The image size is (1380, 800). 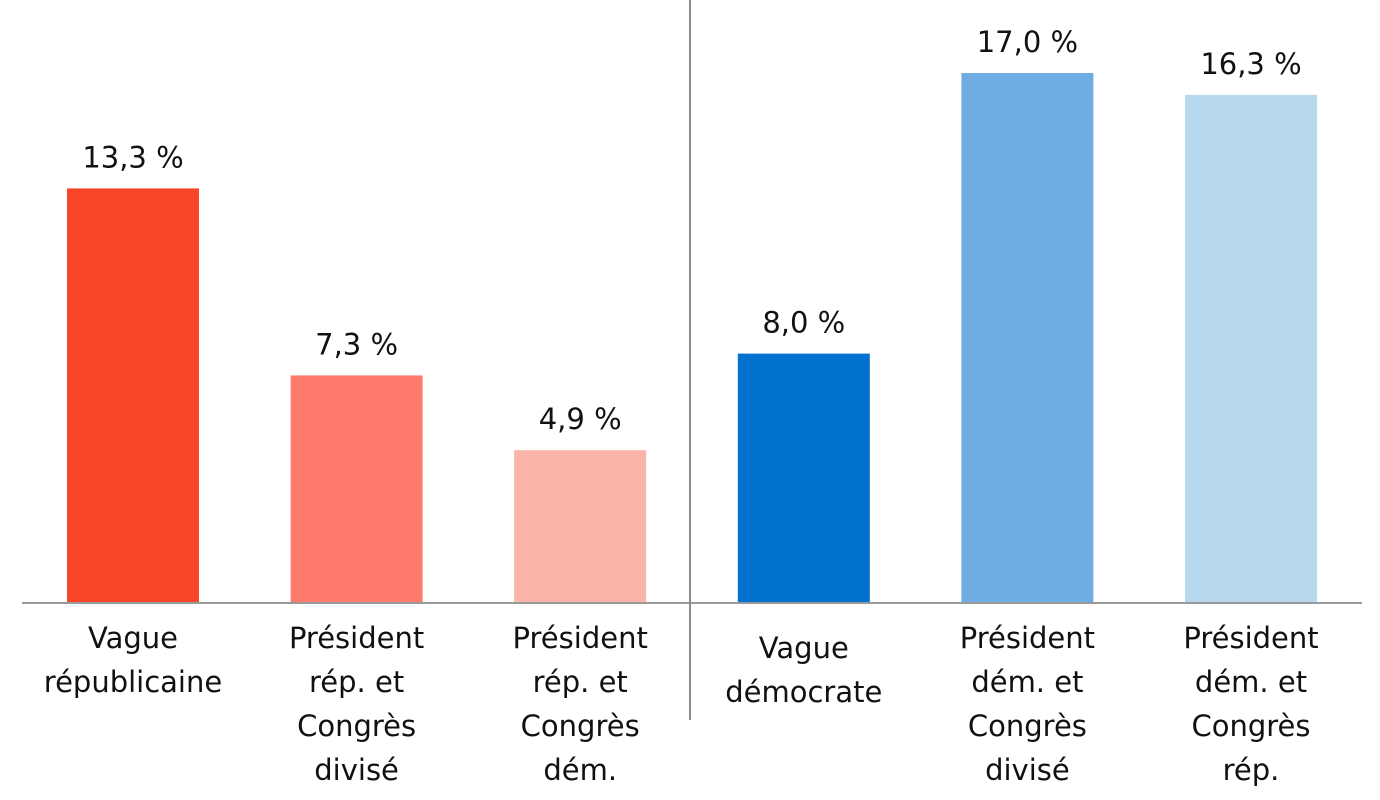 I want to click on value-label-2: 7,3 %, so click(x=356, y=344).